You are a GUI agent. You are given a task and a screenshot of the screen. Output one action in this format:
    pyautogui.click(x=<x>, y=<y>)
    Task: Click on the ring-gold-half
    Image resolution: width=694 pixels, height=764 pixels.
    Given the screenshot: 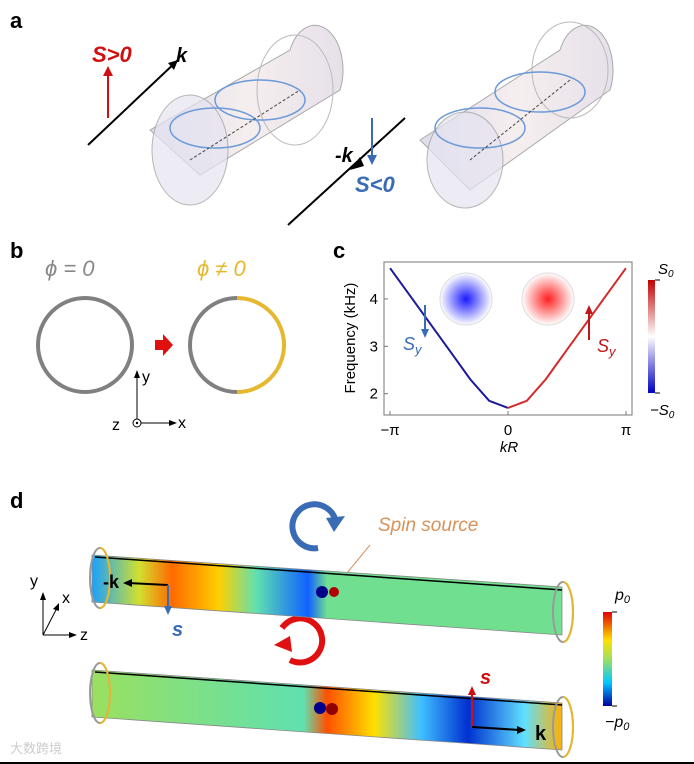 What is the action you would take?
    pyautogui.click(x=261, y=345)
    